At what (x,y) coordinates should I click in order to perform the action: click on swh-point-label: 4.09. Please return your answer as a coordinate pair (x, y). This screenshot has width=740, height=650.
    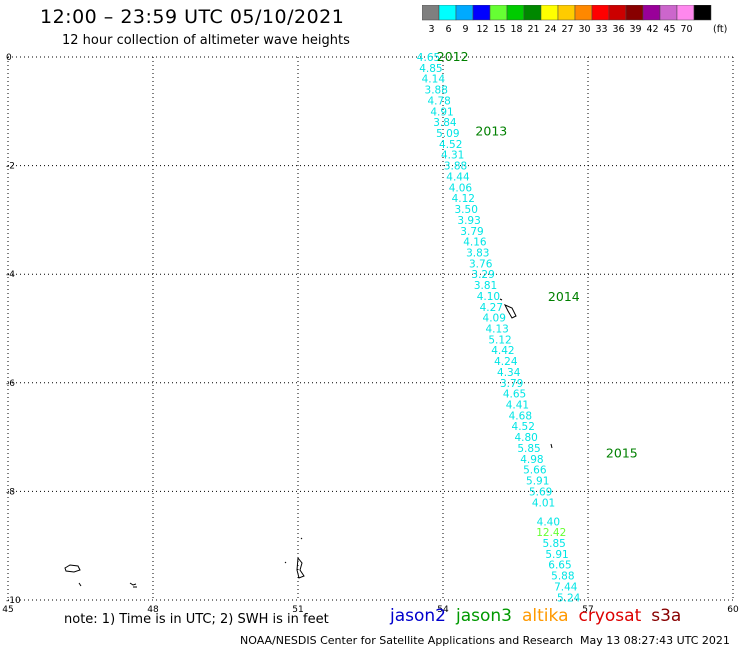
    Looking at the image, I should click on (494, 319).